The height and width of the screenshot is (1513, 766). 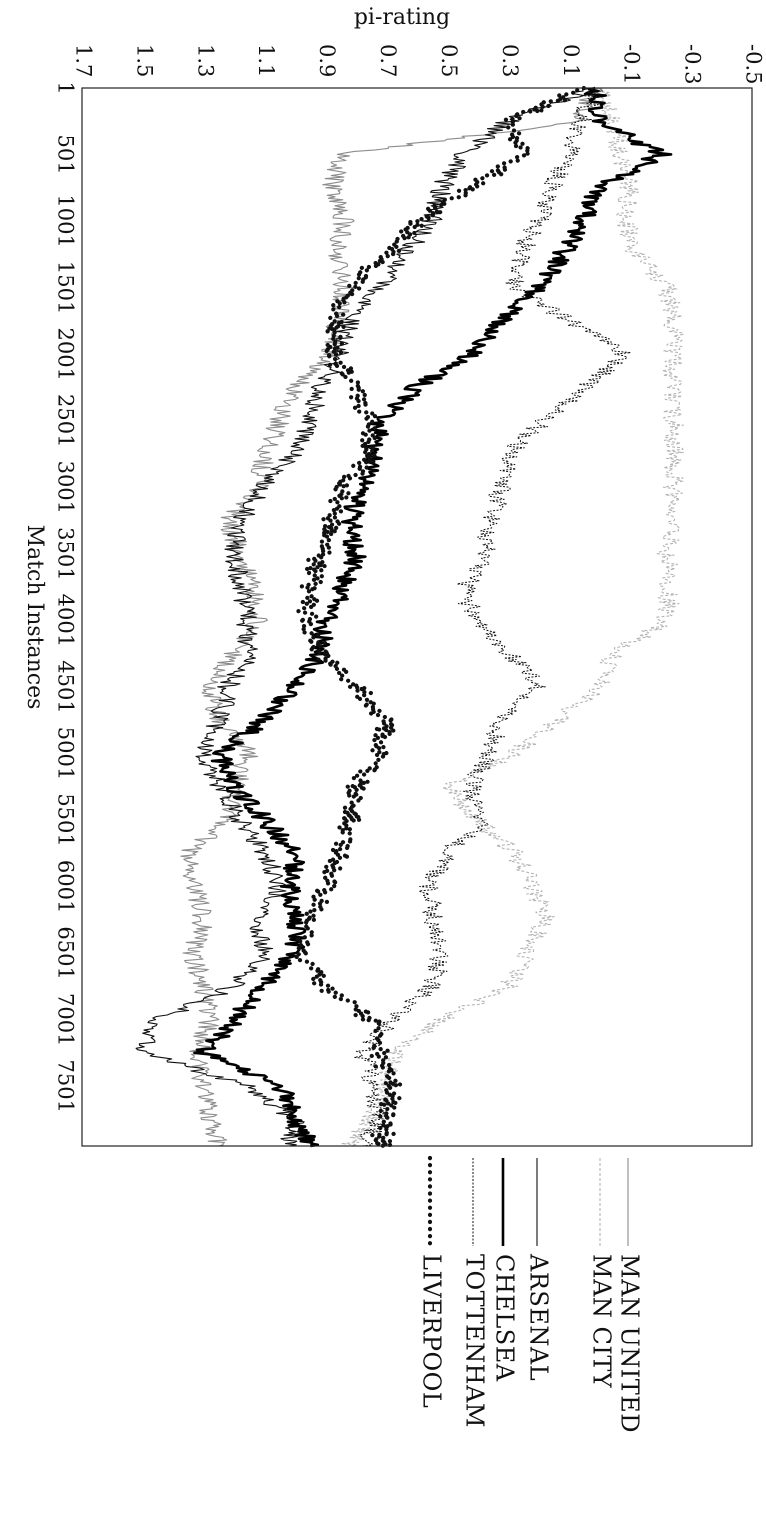 What do you see at coordinates (602, 1321) in the screenshot?
I see `legend-label: MAN CITY` at bounding box center [602, 1321].